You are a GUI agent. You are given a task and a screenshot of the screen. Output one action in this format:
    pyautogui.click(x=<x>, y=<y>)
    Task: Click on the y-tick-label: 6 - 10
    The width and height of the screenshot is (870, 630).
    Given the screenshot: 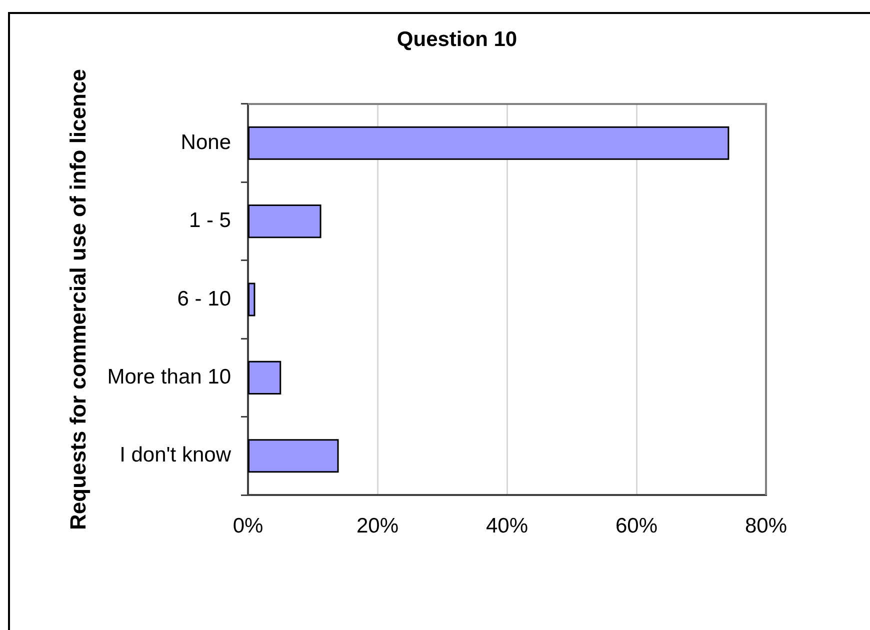 What is the action you would take?
    pyautogui.click(x=204, y=298)
    